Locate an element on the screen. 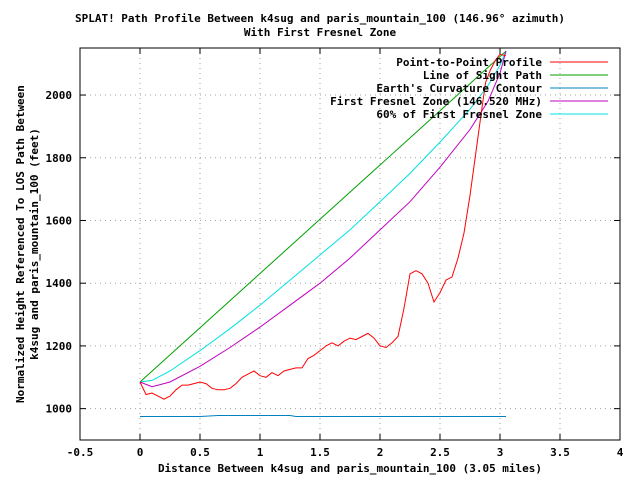  x-tick-label: 4 is located at coordinates (620, 452).